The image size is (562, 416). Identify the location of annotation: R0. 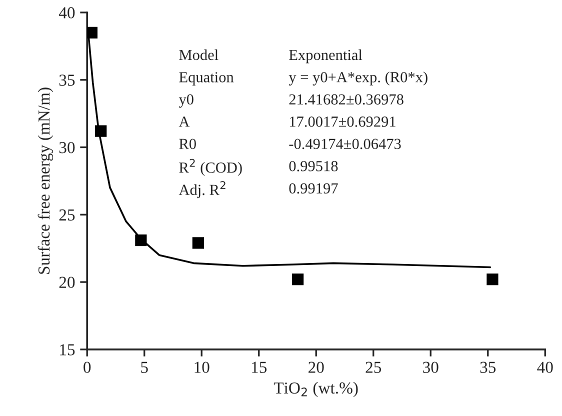
(187, 144).